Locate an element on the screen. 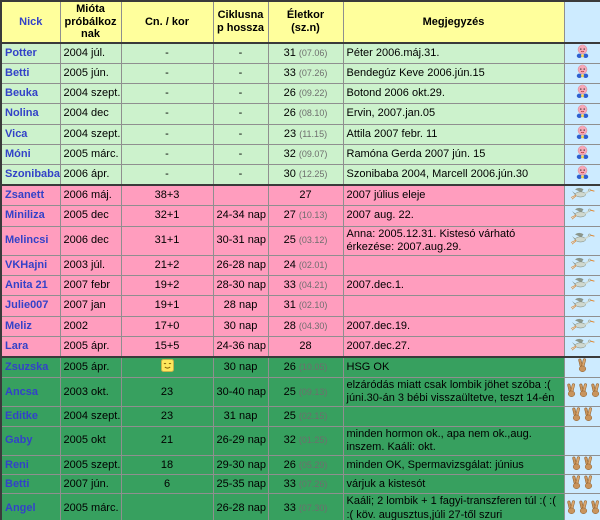 Image resolution: width=600 pixels, height=520 pixels. note-cell: Szonibaba 2004, Marcell 2006.jún.30 is located at coordinates (453, 175).